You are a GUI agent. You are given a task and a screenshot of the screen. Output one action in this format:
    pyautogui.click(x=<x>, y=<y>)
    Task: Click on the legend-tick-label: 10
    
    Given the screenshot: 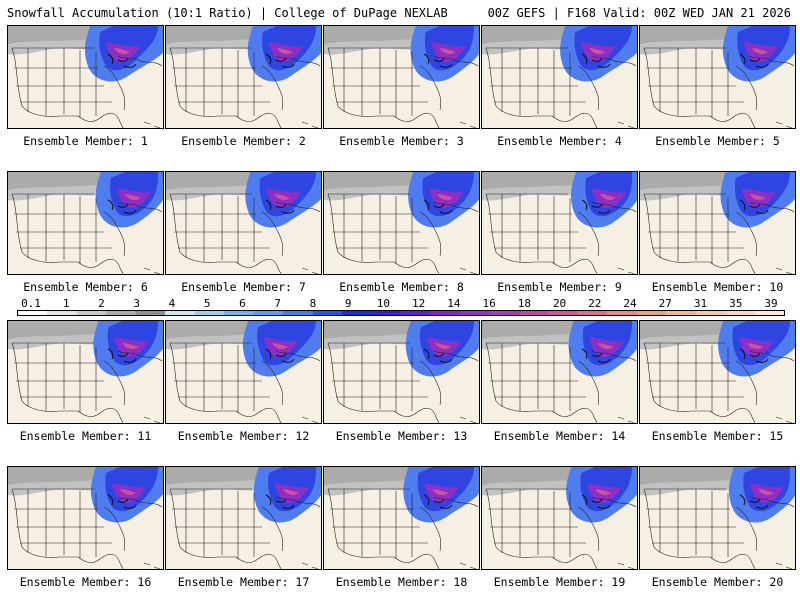 What is the action you would take?
    pyautogui.click(x=383, y=303)
    